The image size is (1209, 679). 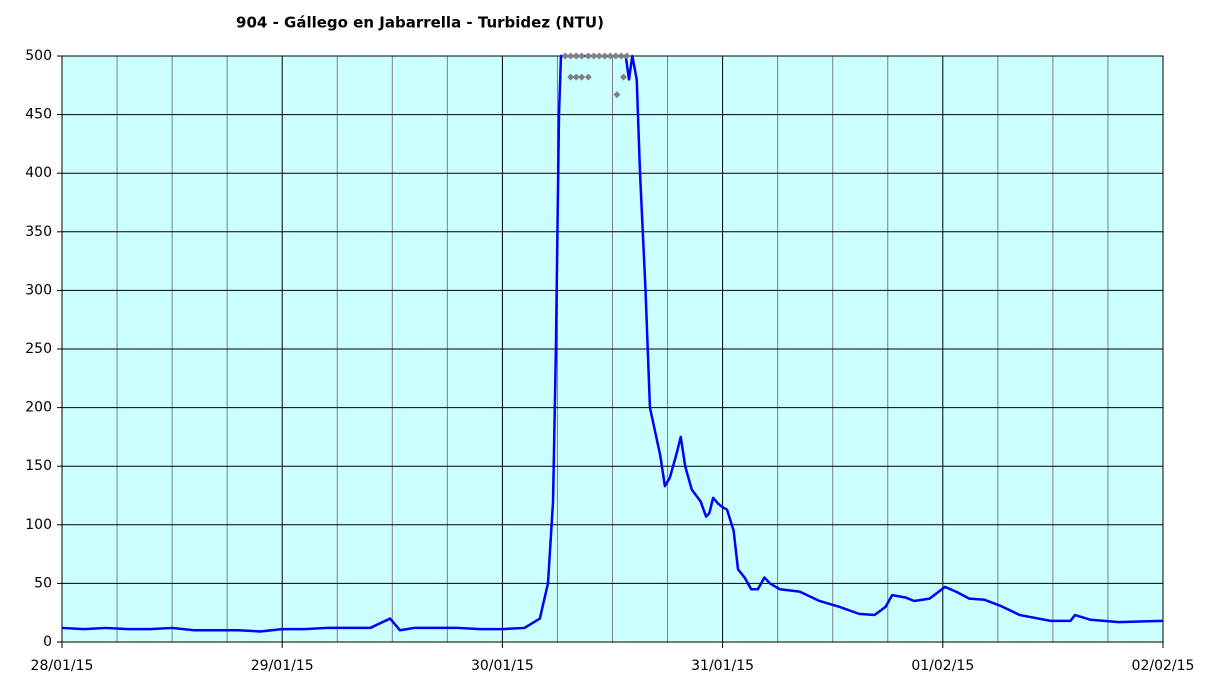 I want to click on y-tick-label: 150, so click(x=38, y=466).